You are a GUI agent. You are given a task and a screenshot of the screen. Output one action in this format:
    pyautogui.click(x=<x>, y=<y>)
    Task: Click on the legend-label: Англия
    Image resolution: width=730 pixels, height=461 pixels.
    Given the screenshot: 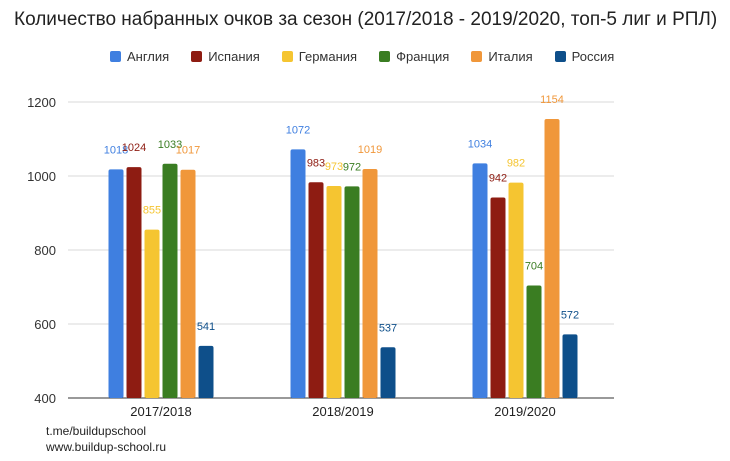 What is the action you would take?
    pyautogui.click(x=148, y=56)
    